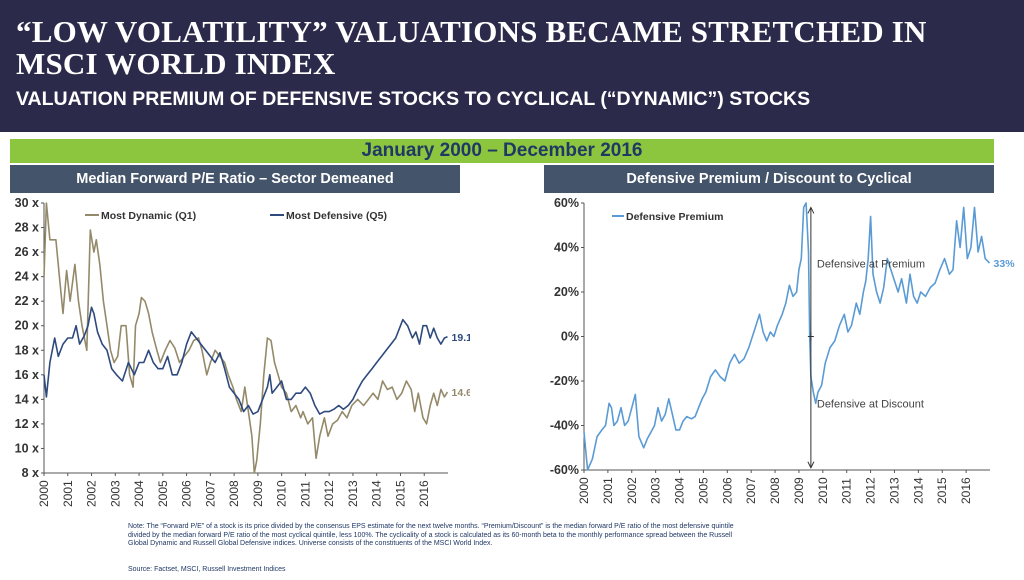 This screenshot has width=1024, height=580. Describe the element at coordinates (502, 151) in the screenshot. I see `date-range-bar: January 2000 – December 2016` at that location.